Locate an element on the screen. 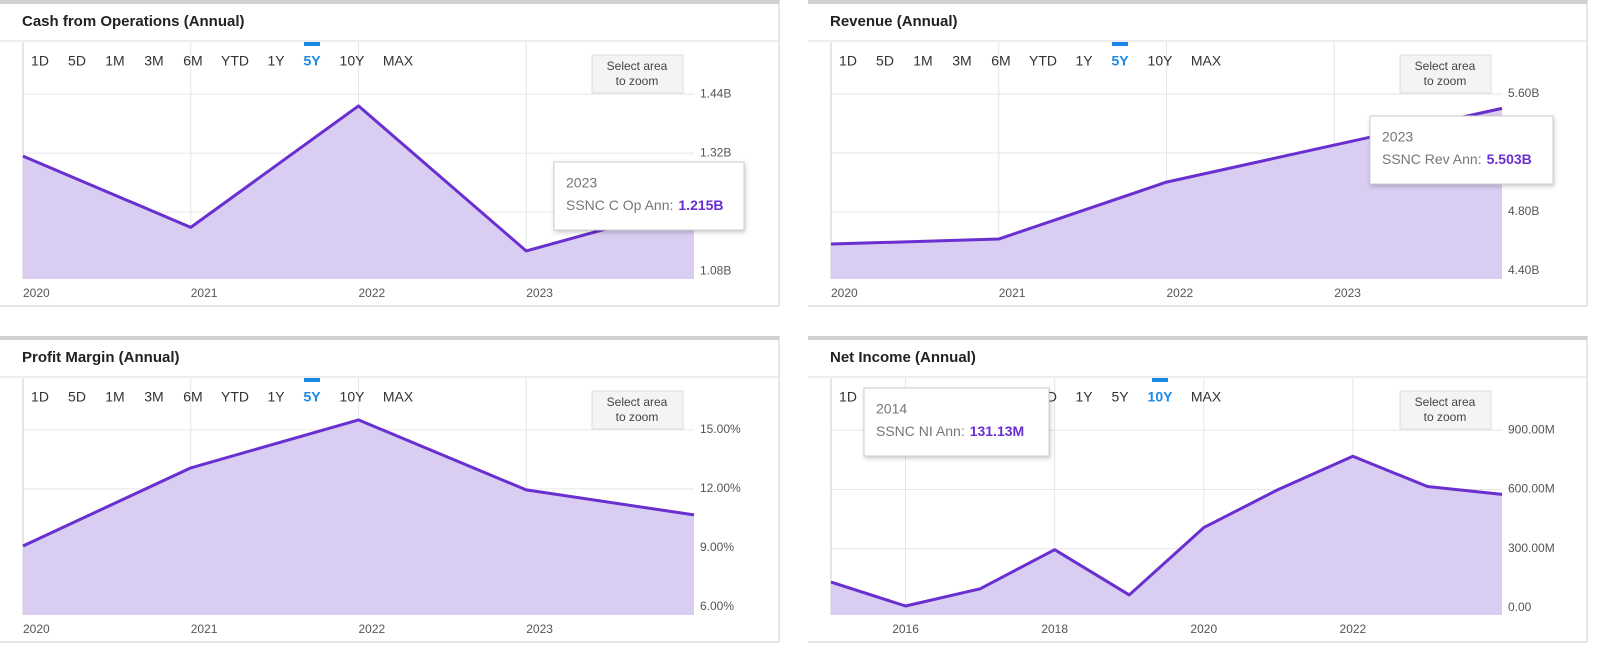  tooltip-text: SSNC Rev Ann: 5.503B is located at coordinates (1457, 159).